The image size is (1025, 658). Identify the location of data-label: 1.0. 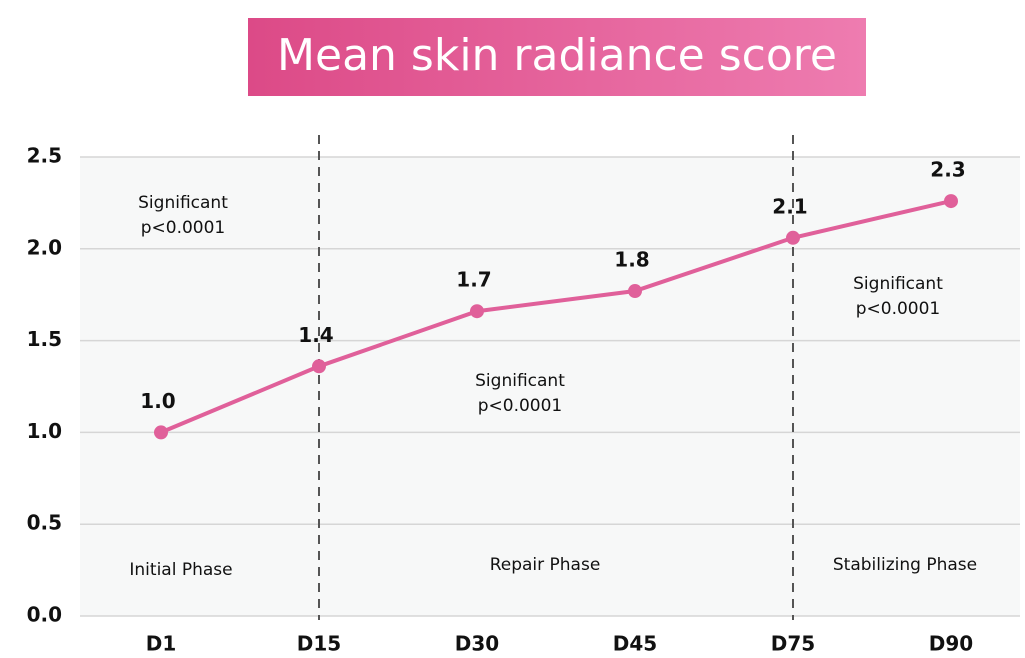
(157, 401).